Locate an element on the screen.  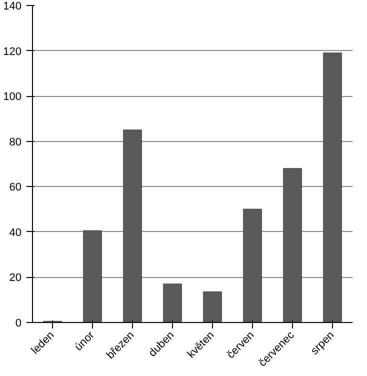
y-tick-label: 20 is located at coordinates (15, 278).